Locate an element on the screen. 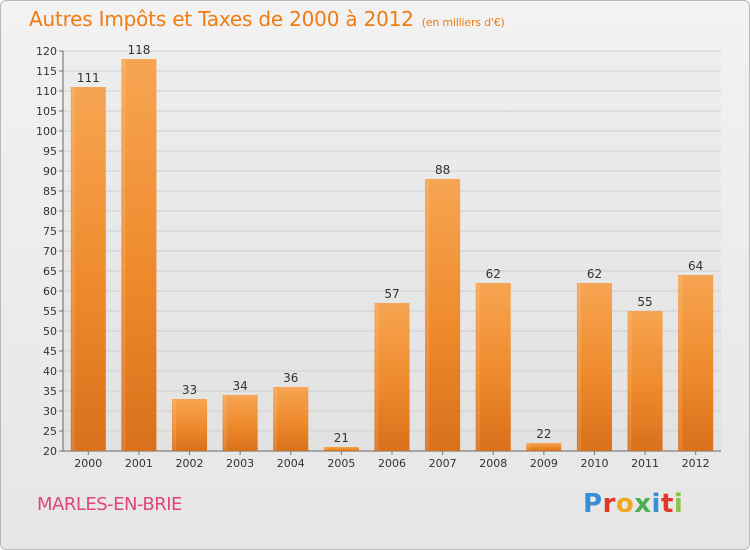  data-label: 111 is located at coordinates (88, 78).